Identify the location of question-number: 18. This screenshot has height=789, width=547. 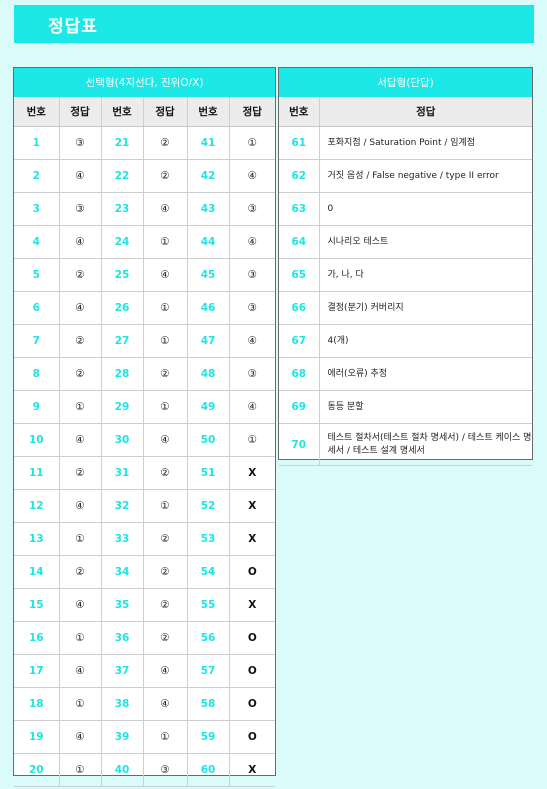
(36, 704).